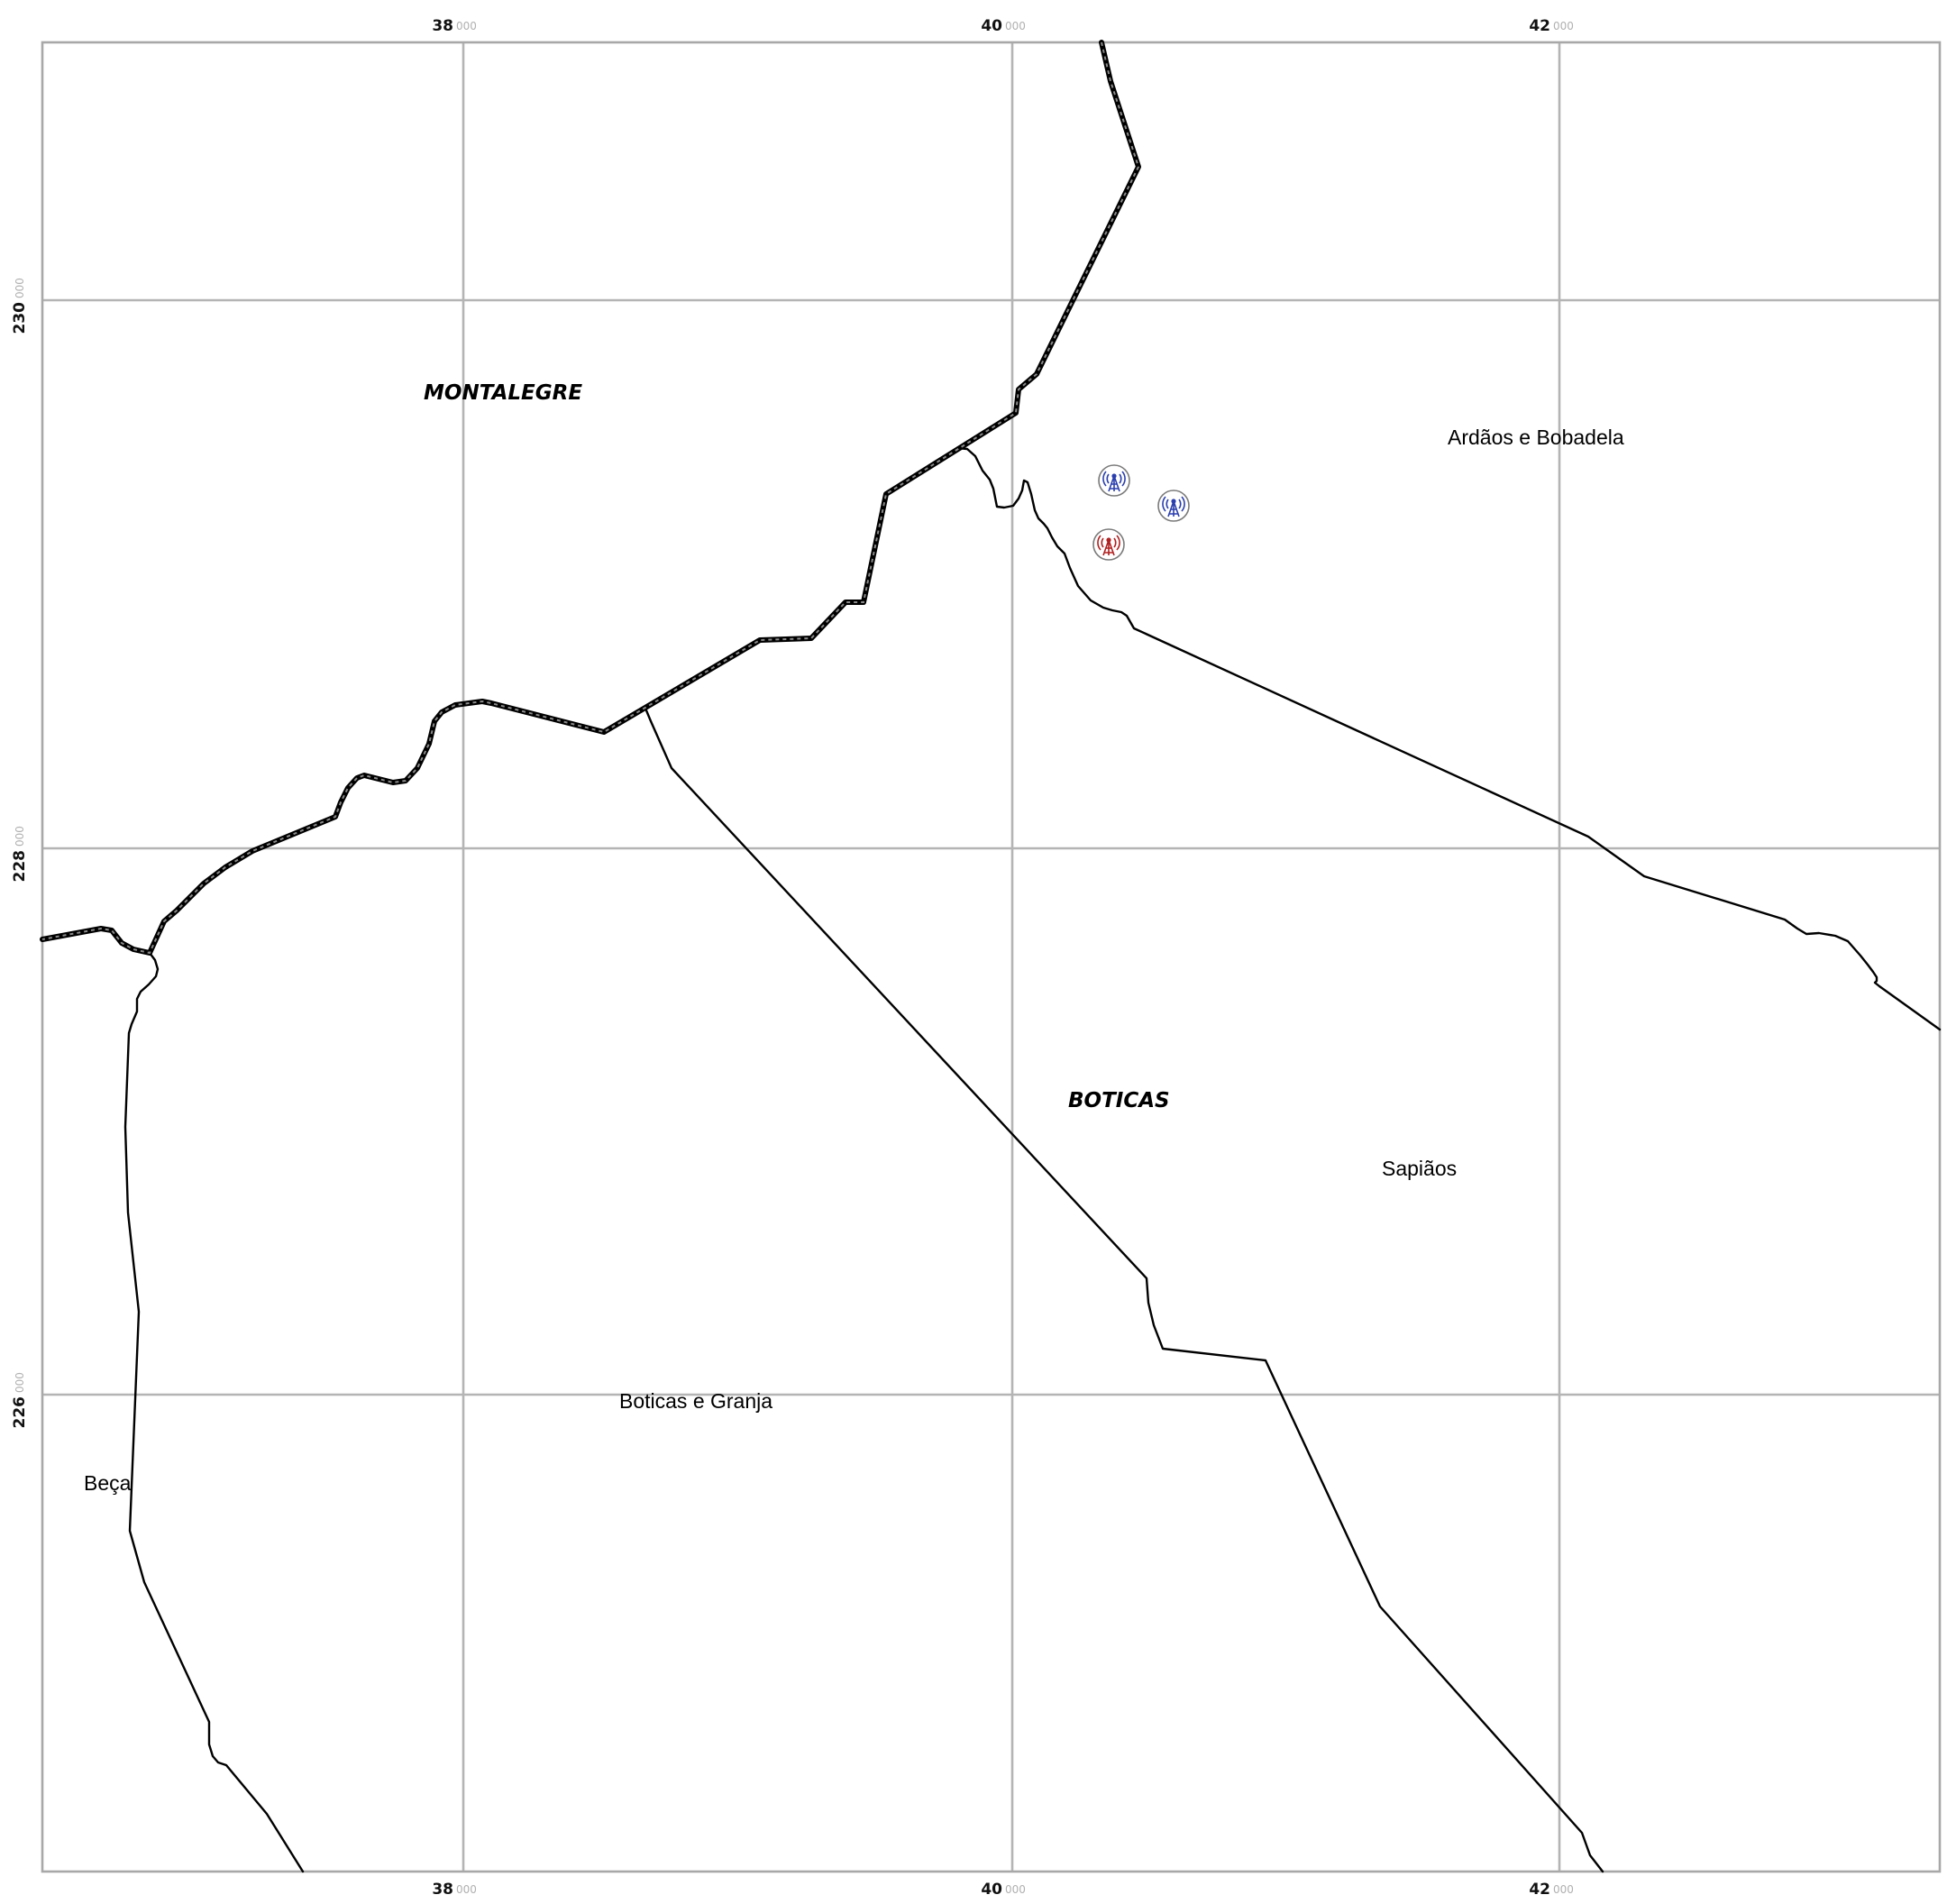 This screenshot has width=1947, height=1904. I want to click on x-tick-top-42-sub: 000, so click(1563, 26).